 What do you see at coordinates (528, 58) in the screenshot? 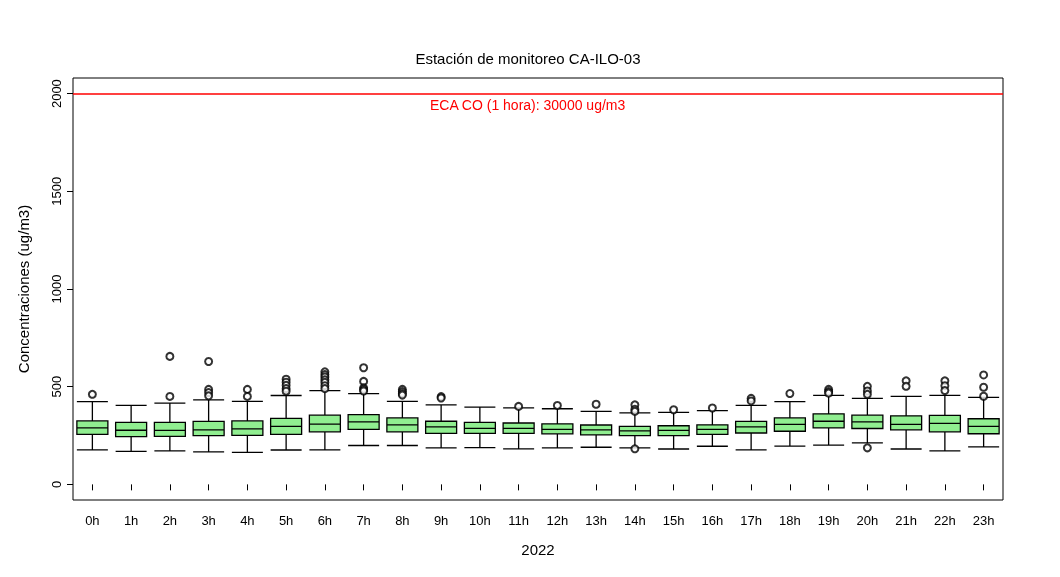
I see `chart-title: Estación de monitoreo CA-ILO-03` at bounding box center [528, 58].